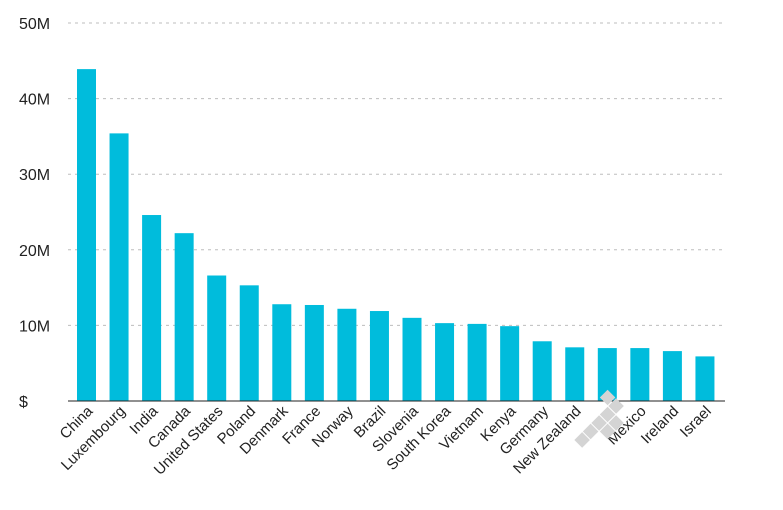 The image size is (783, 510). What do you see at coordinates (34, 100) in the screenshot?
I see `y-tick-label: 40M` at bounding box center [34, 100].